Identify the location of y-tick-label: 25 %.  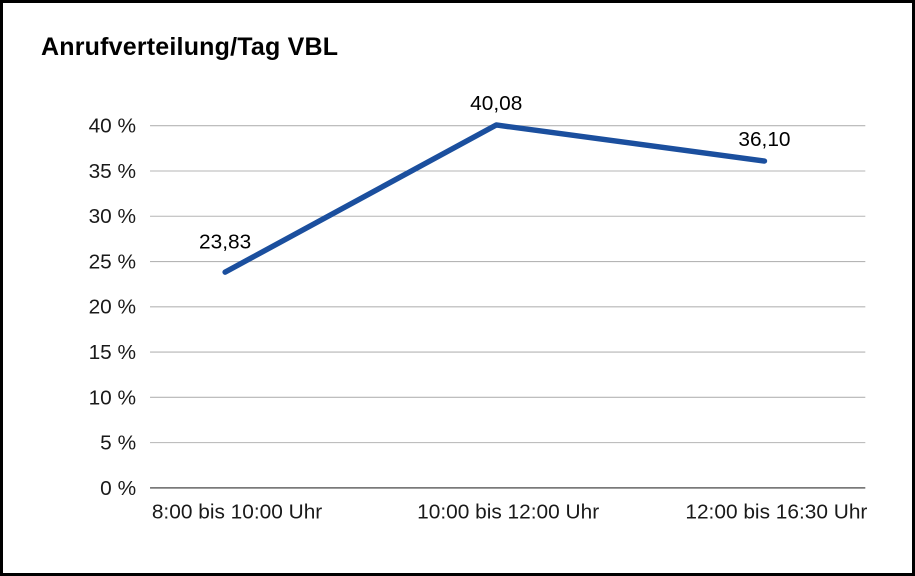
(113, 261).